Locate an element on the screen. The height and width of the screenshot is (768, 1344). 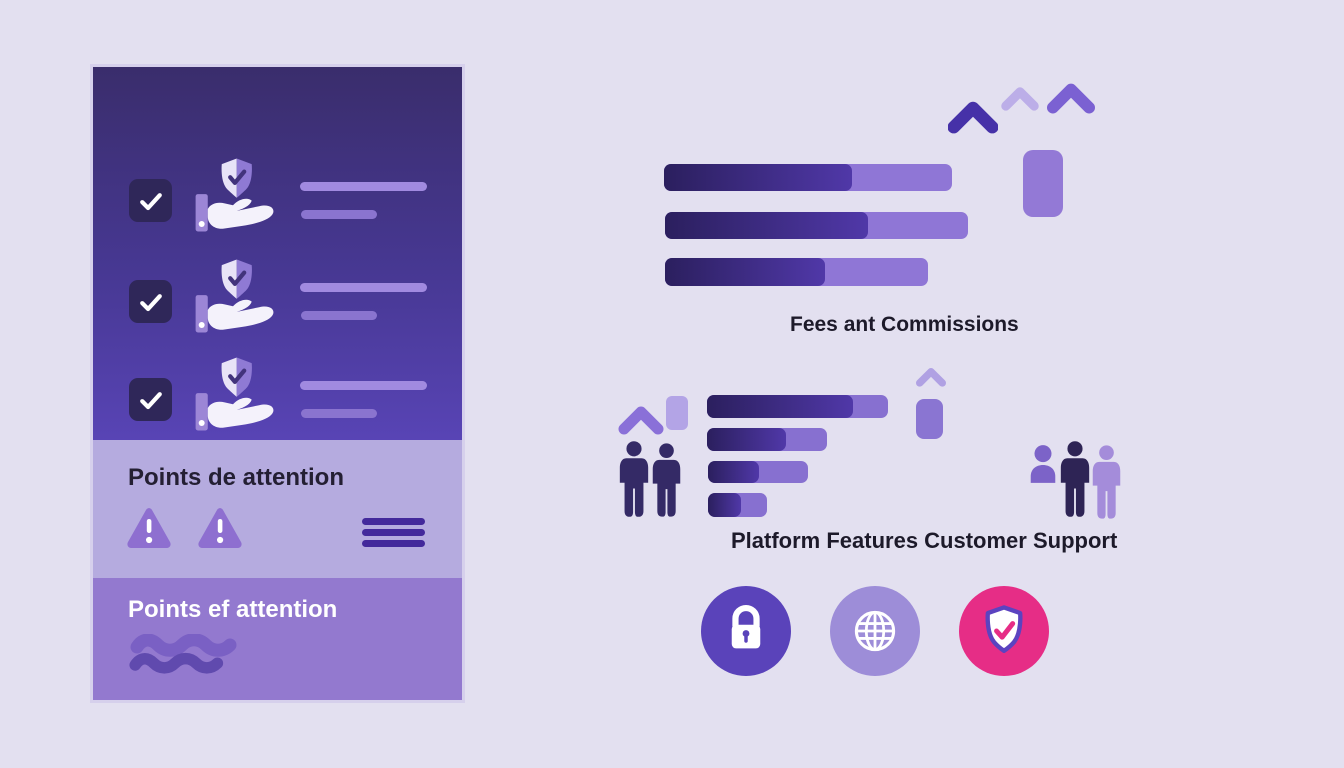
lock-badge is located at coordinates (746, 631).